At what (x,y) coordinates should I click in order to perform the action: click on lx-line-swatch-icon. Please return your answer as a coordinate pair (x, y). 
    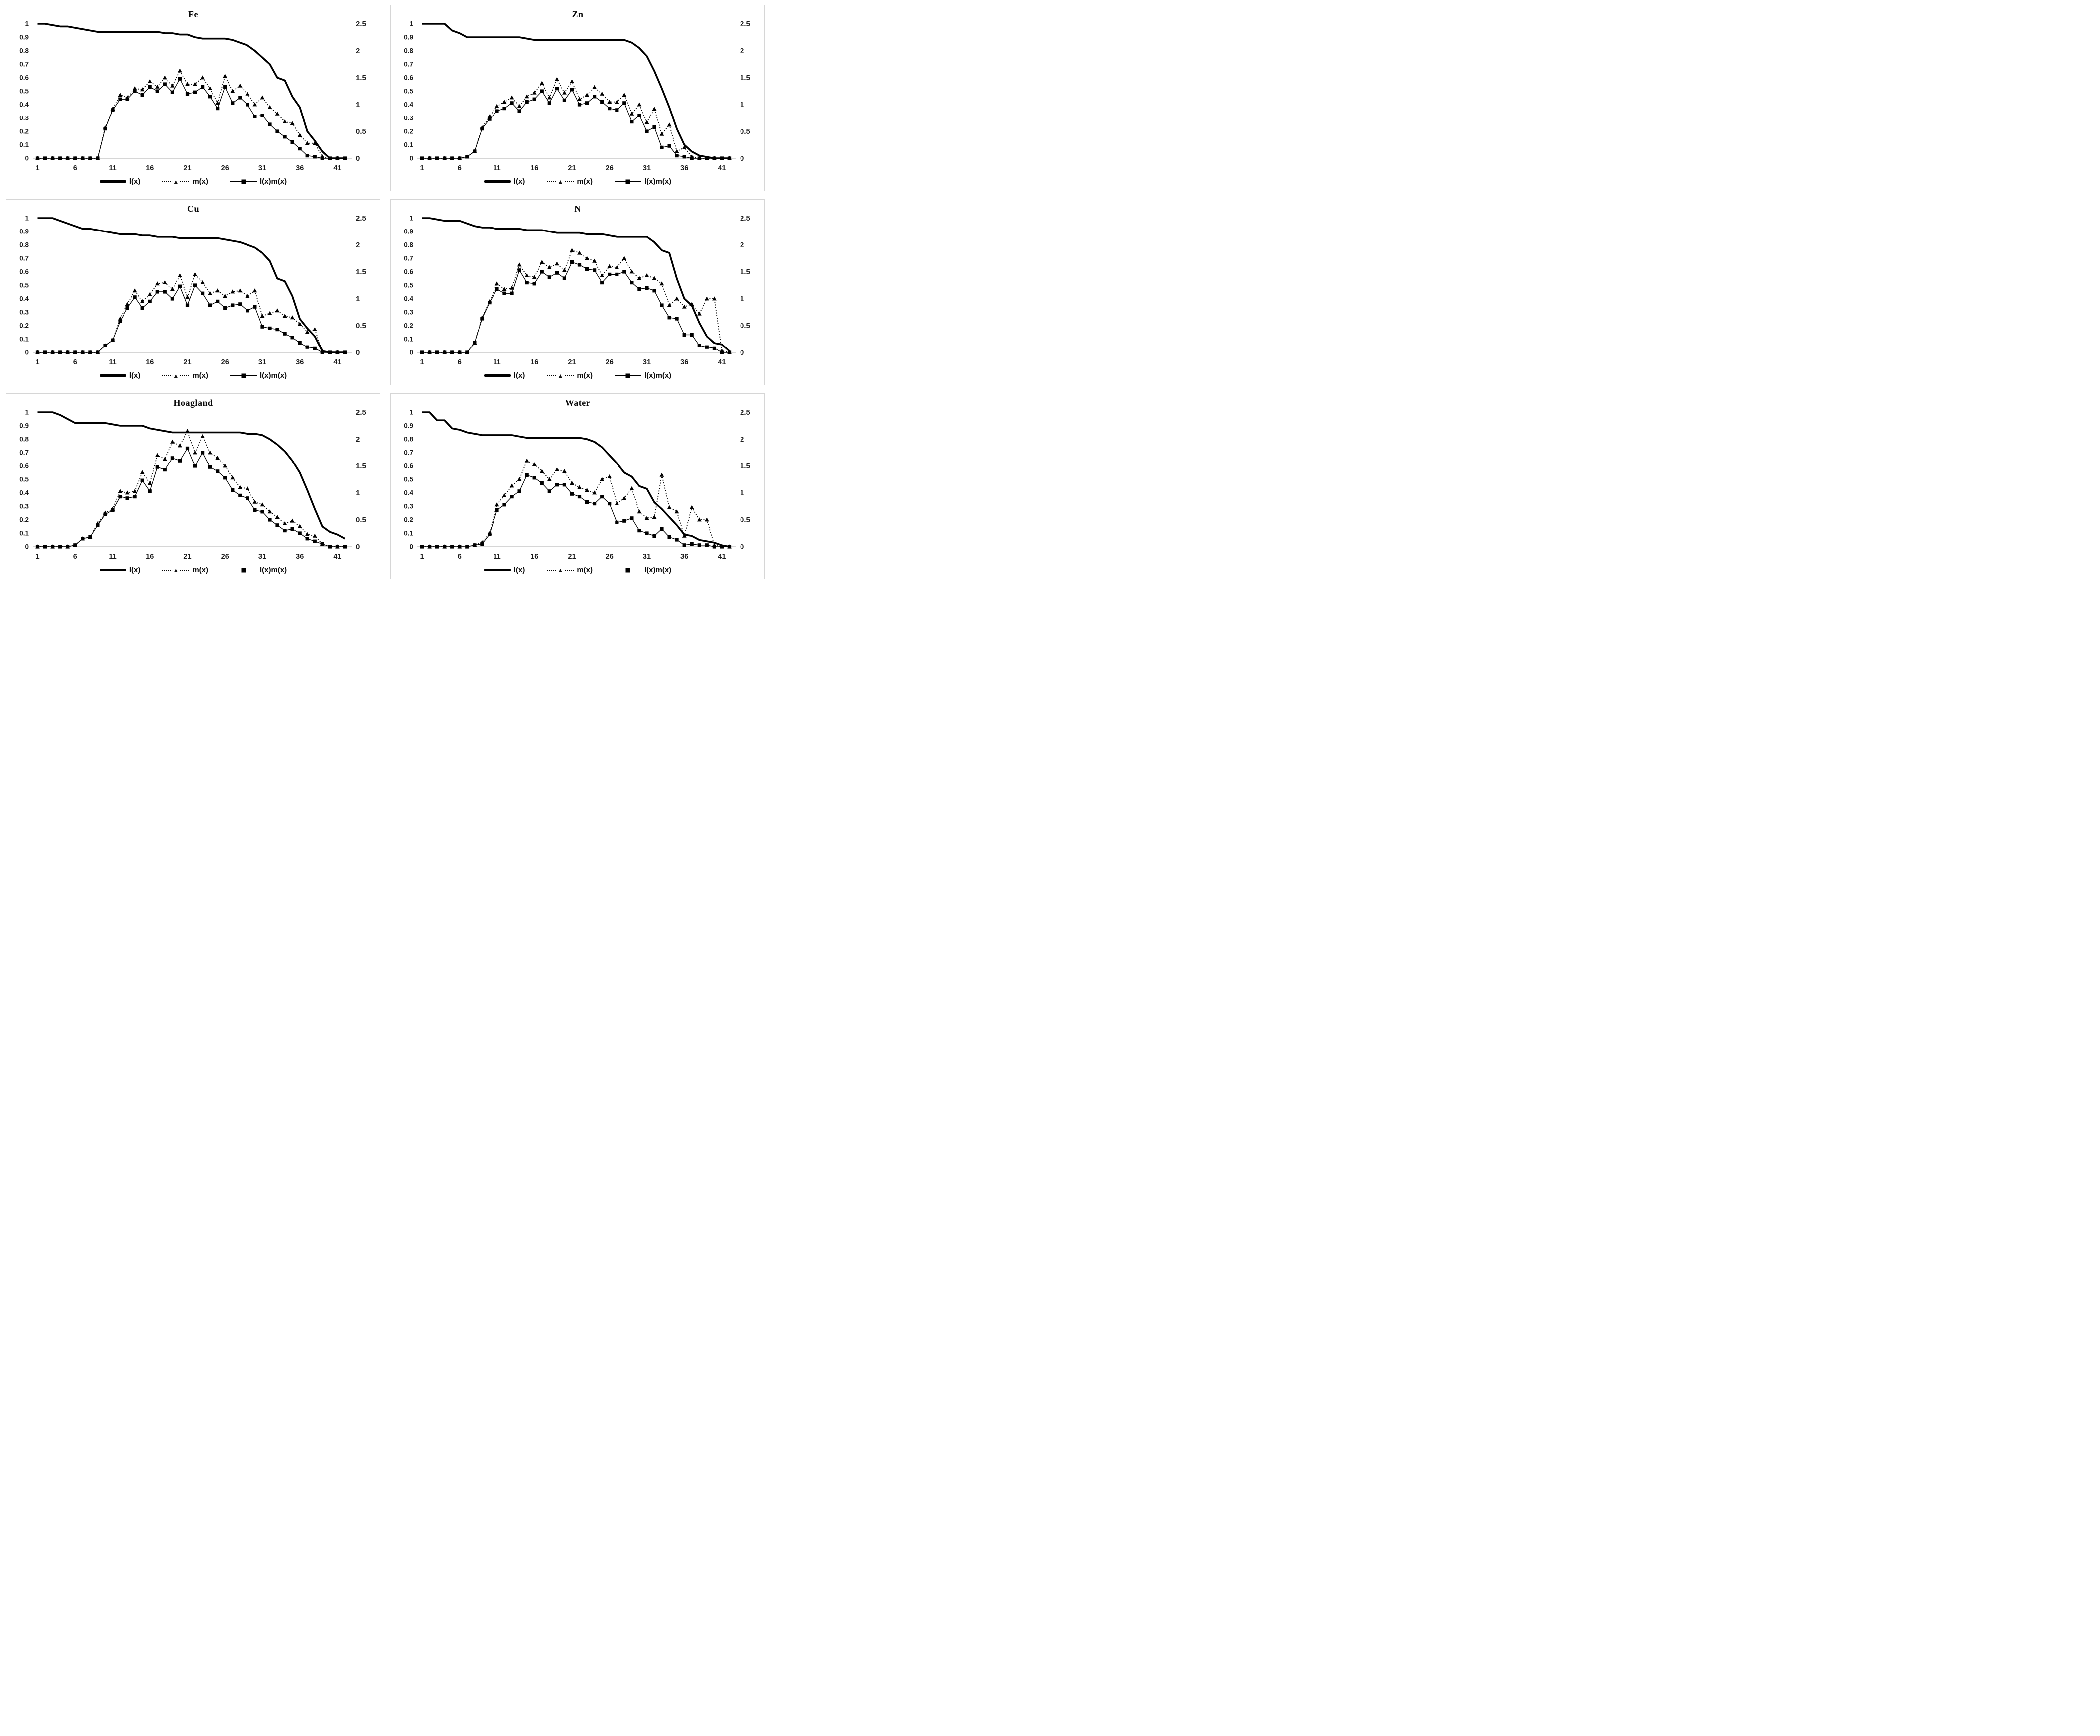
    Looking at the image, I should click on (498, 376).